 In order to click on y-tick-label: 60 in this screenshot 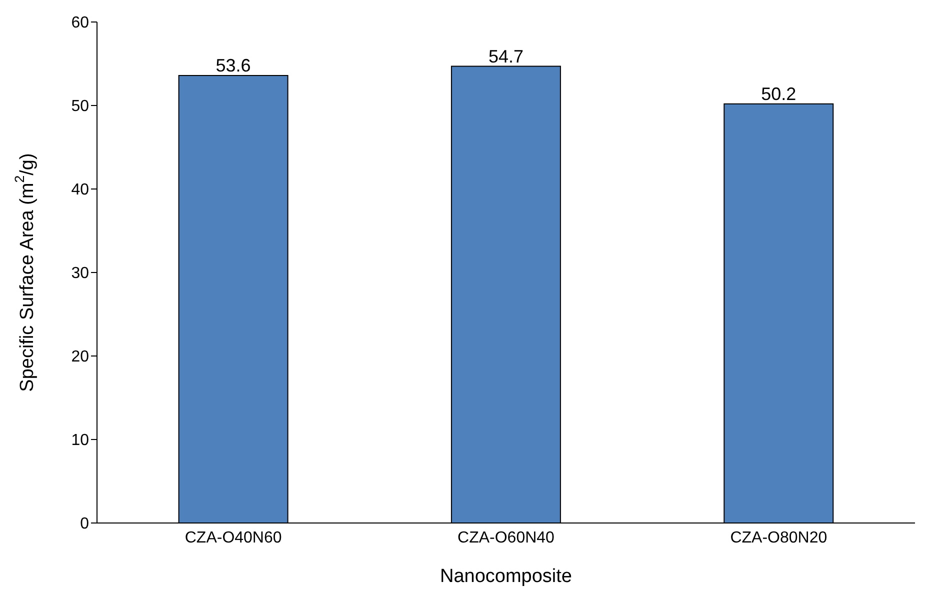, I will do `click(80, 23)`.